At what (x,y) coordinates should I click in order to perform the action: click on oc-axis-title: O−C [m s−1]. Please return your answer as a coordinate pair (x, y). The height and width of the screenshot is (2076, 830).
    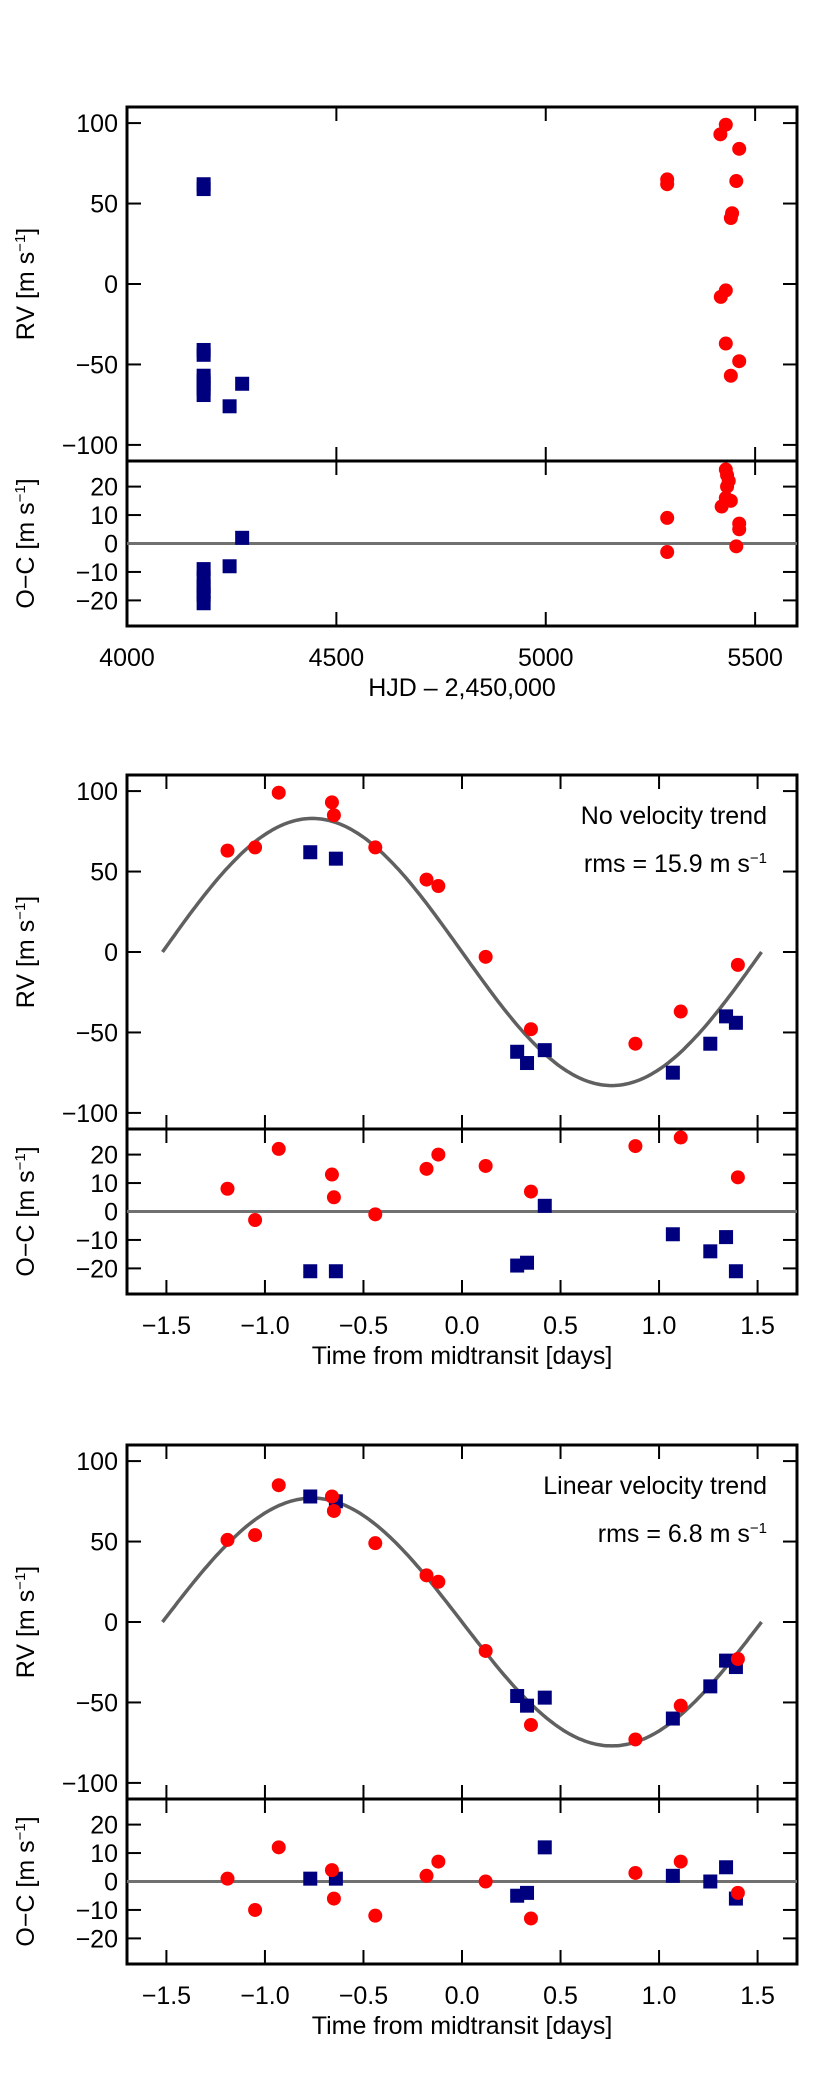
    Looking at the image, I should click on (26, 543).